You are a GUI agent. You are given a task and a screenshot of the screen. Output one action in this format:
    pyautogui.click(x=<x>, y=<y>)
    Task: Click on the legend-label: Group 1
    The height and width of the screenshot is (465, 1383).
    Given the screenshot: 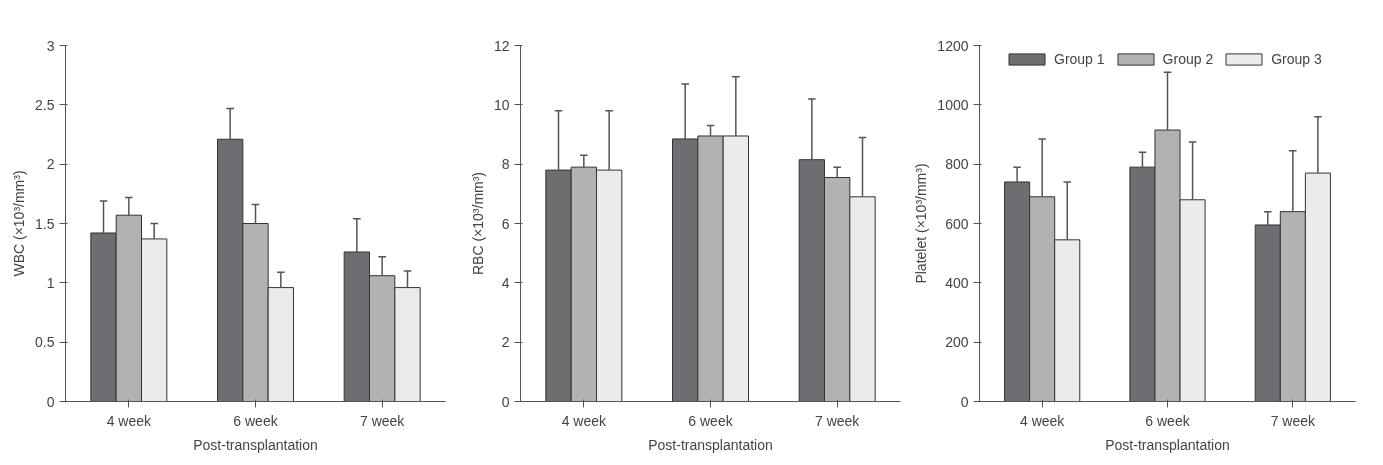 What is the action you would take?
    pyautogui.click(x=1079, y=59)
    